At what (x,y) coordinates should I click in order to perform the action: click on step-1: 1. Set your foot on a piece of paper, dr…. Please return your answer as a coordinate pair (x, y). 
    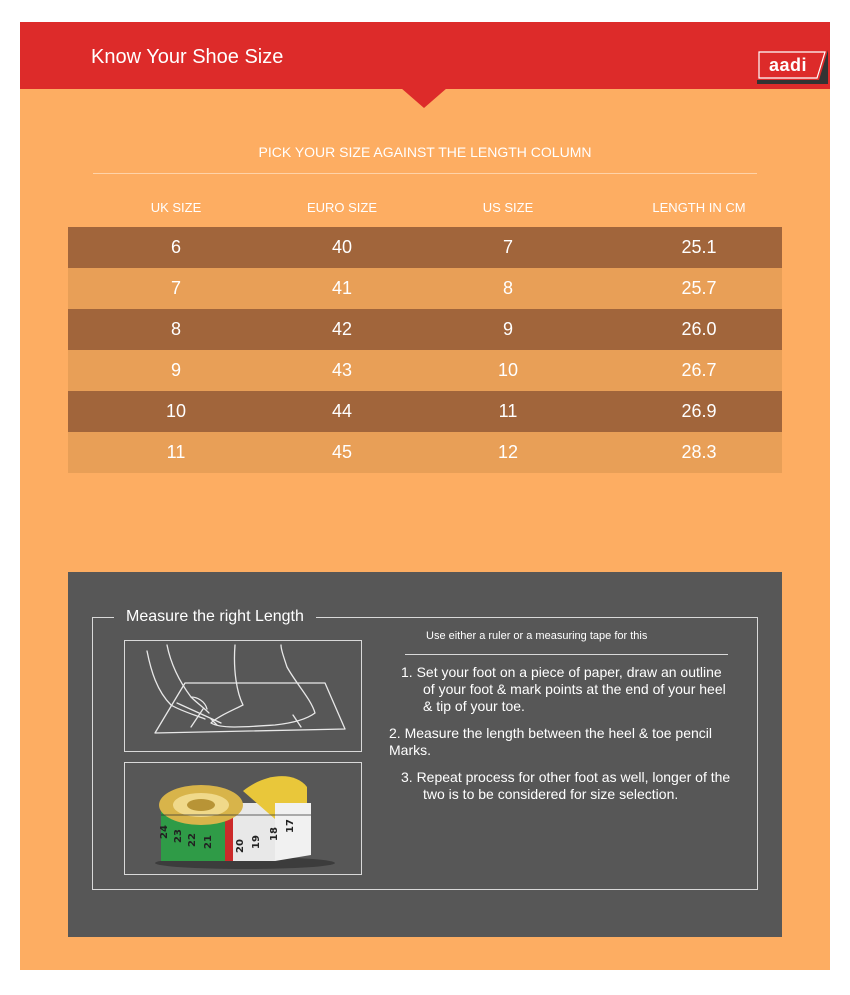
    Looking at the image, I should click on (563, 689).